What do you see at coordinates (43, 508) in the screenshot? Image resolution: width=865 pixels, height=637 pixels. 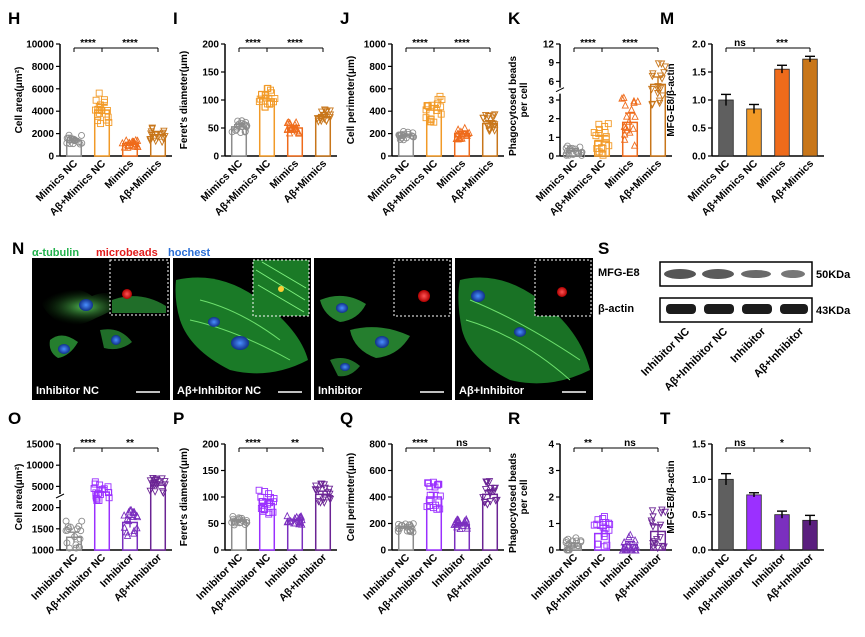 I see `y-tick-label: 2000` at bounding box center [43, 508].